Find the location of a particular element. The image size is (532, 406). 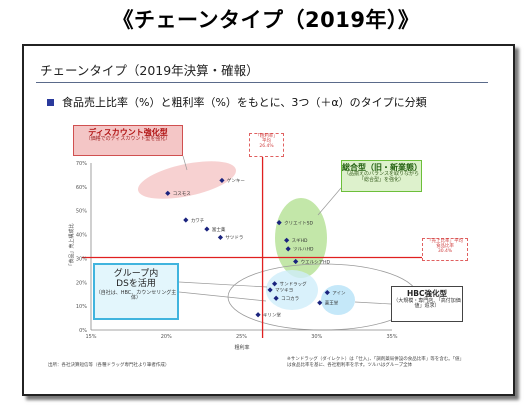

x-tick-label: 15% is located at coordinates (90, 337).